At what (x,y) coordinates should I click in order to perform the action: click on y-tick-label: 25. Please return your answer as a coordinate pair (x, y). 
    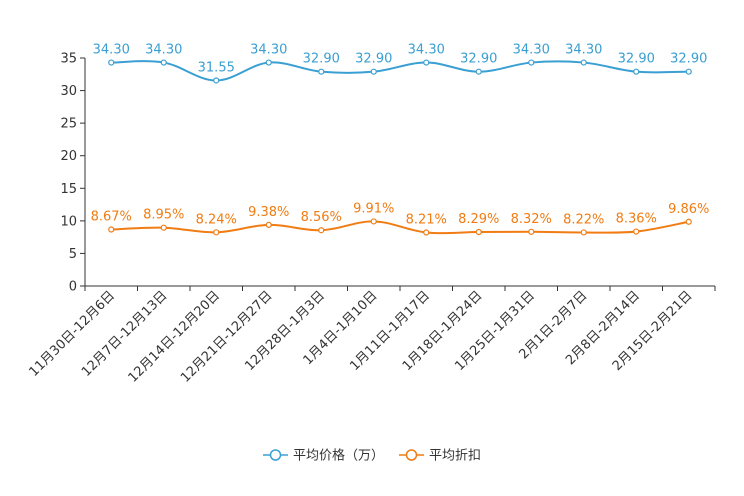
    Looking at the image, I should click on (68, 124).